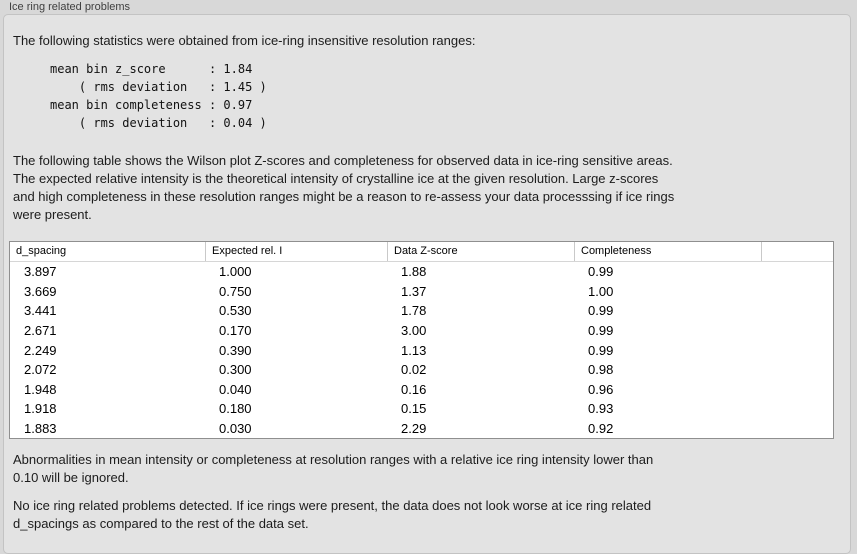 This screenshot has width=857, height=554. What do you see at coordinates (797, 251) in the screenshot?
I see `table-column-header` at bounding box center [797, 251].